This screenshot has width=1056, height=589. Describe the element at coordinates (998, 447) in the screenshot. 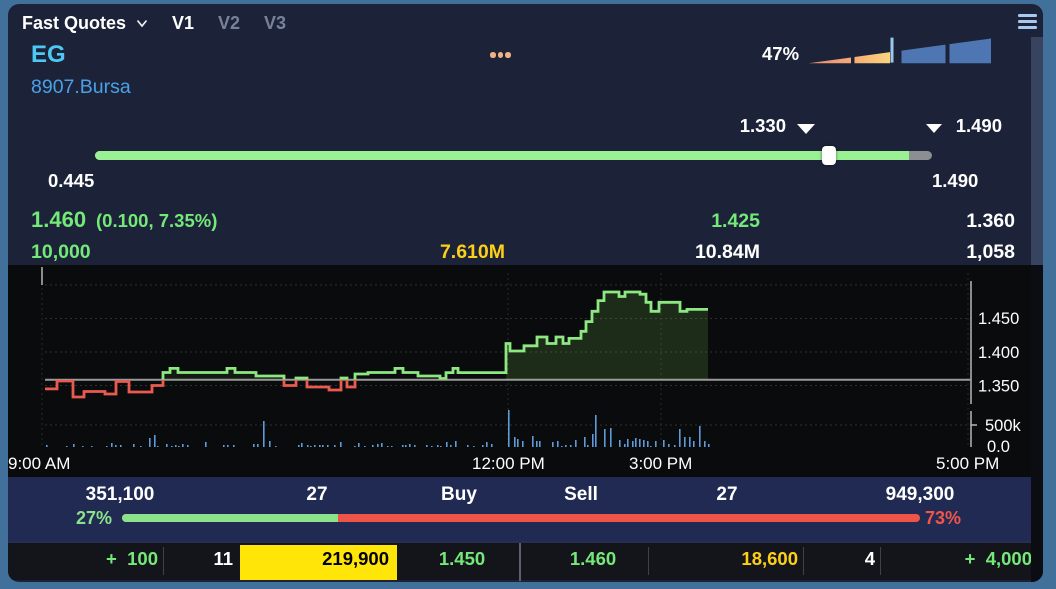

I see `svg-text: 0.0` at that location.